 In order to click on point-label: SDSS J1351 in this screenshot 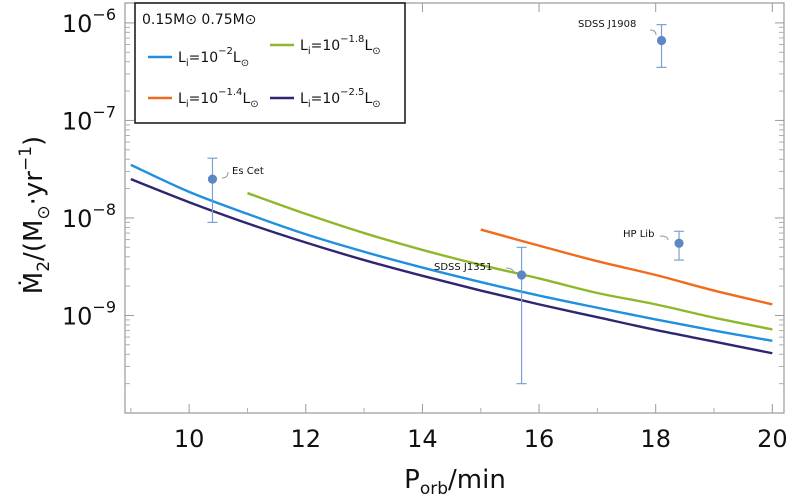, I will do `click(463, 267)`.